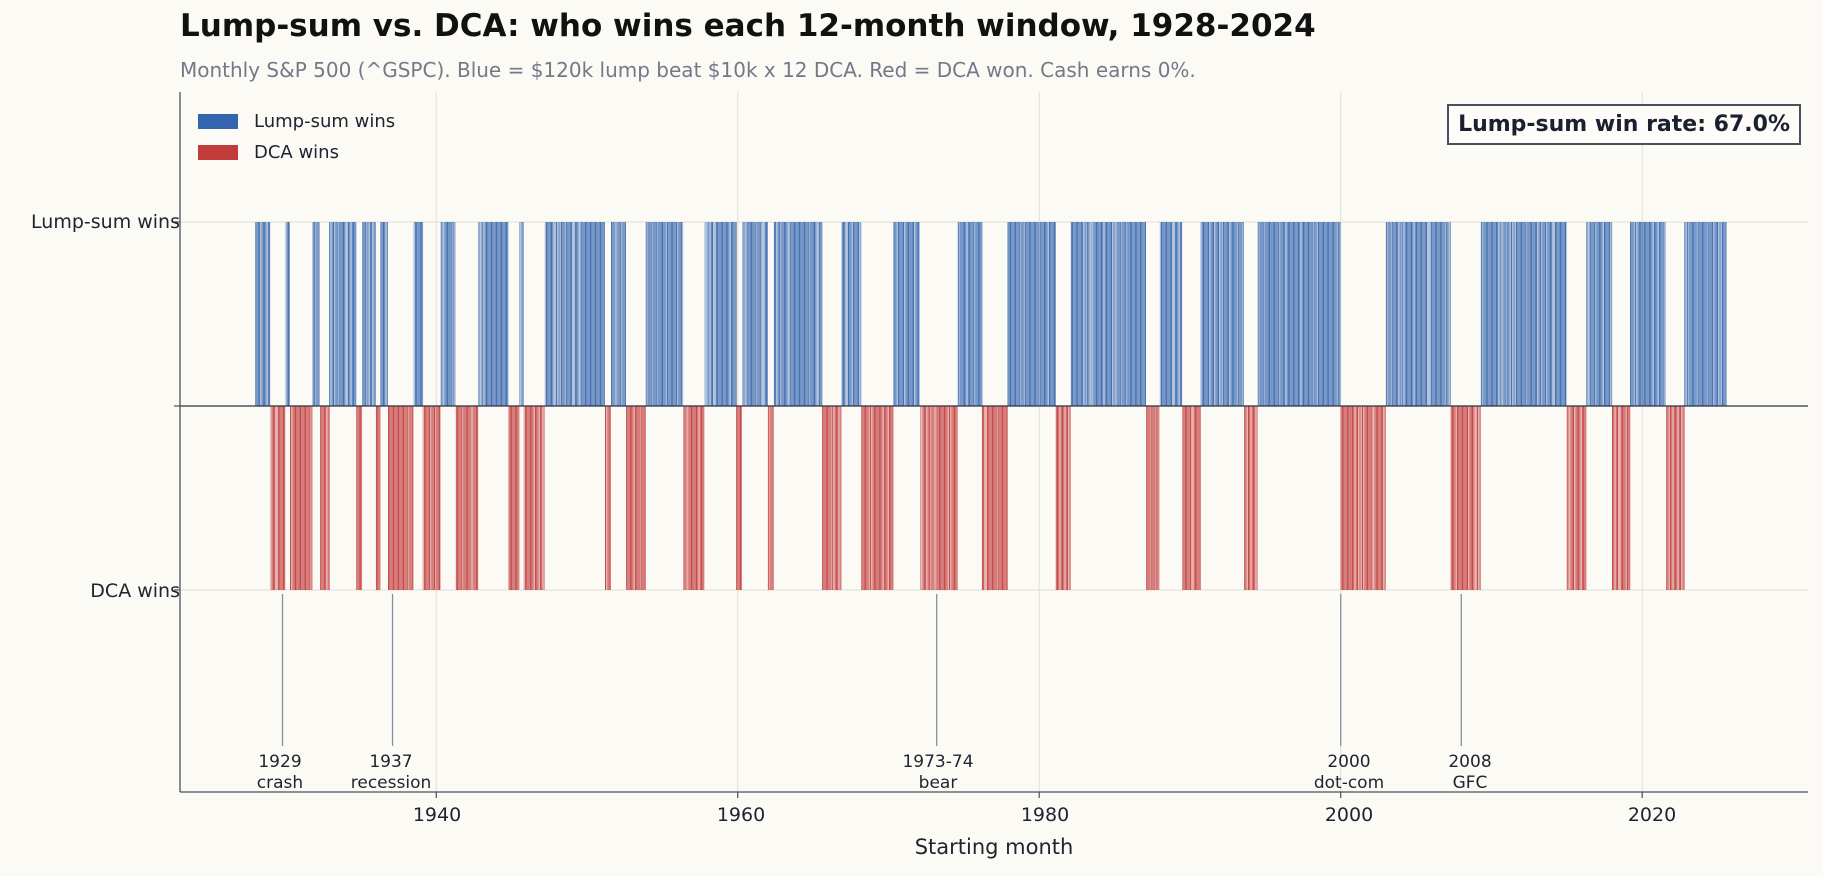  I want to click on event-label-1973: 1973-74 bear, so click(937, 773).